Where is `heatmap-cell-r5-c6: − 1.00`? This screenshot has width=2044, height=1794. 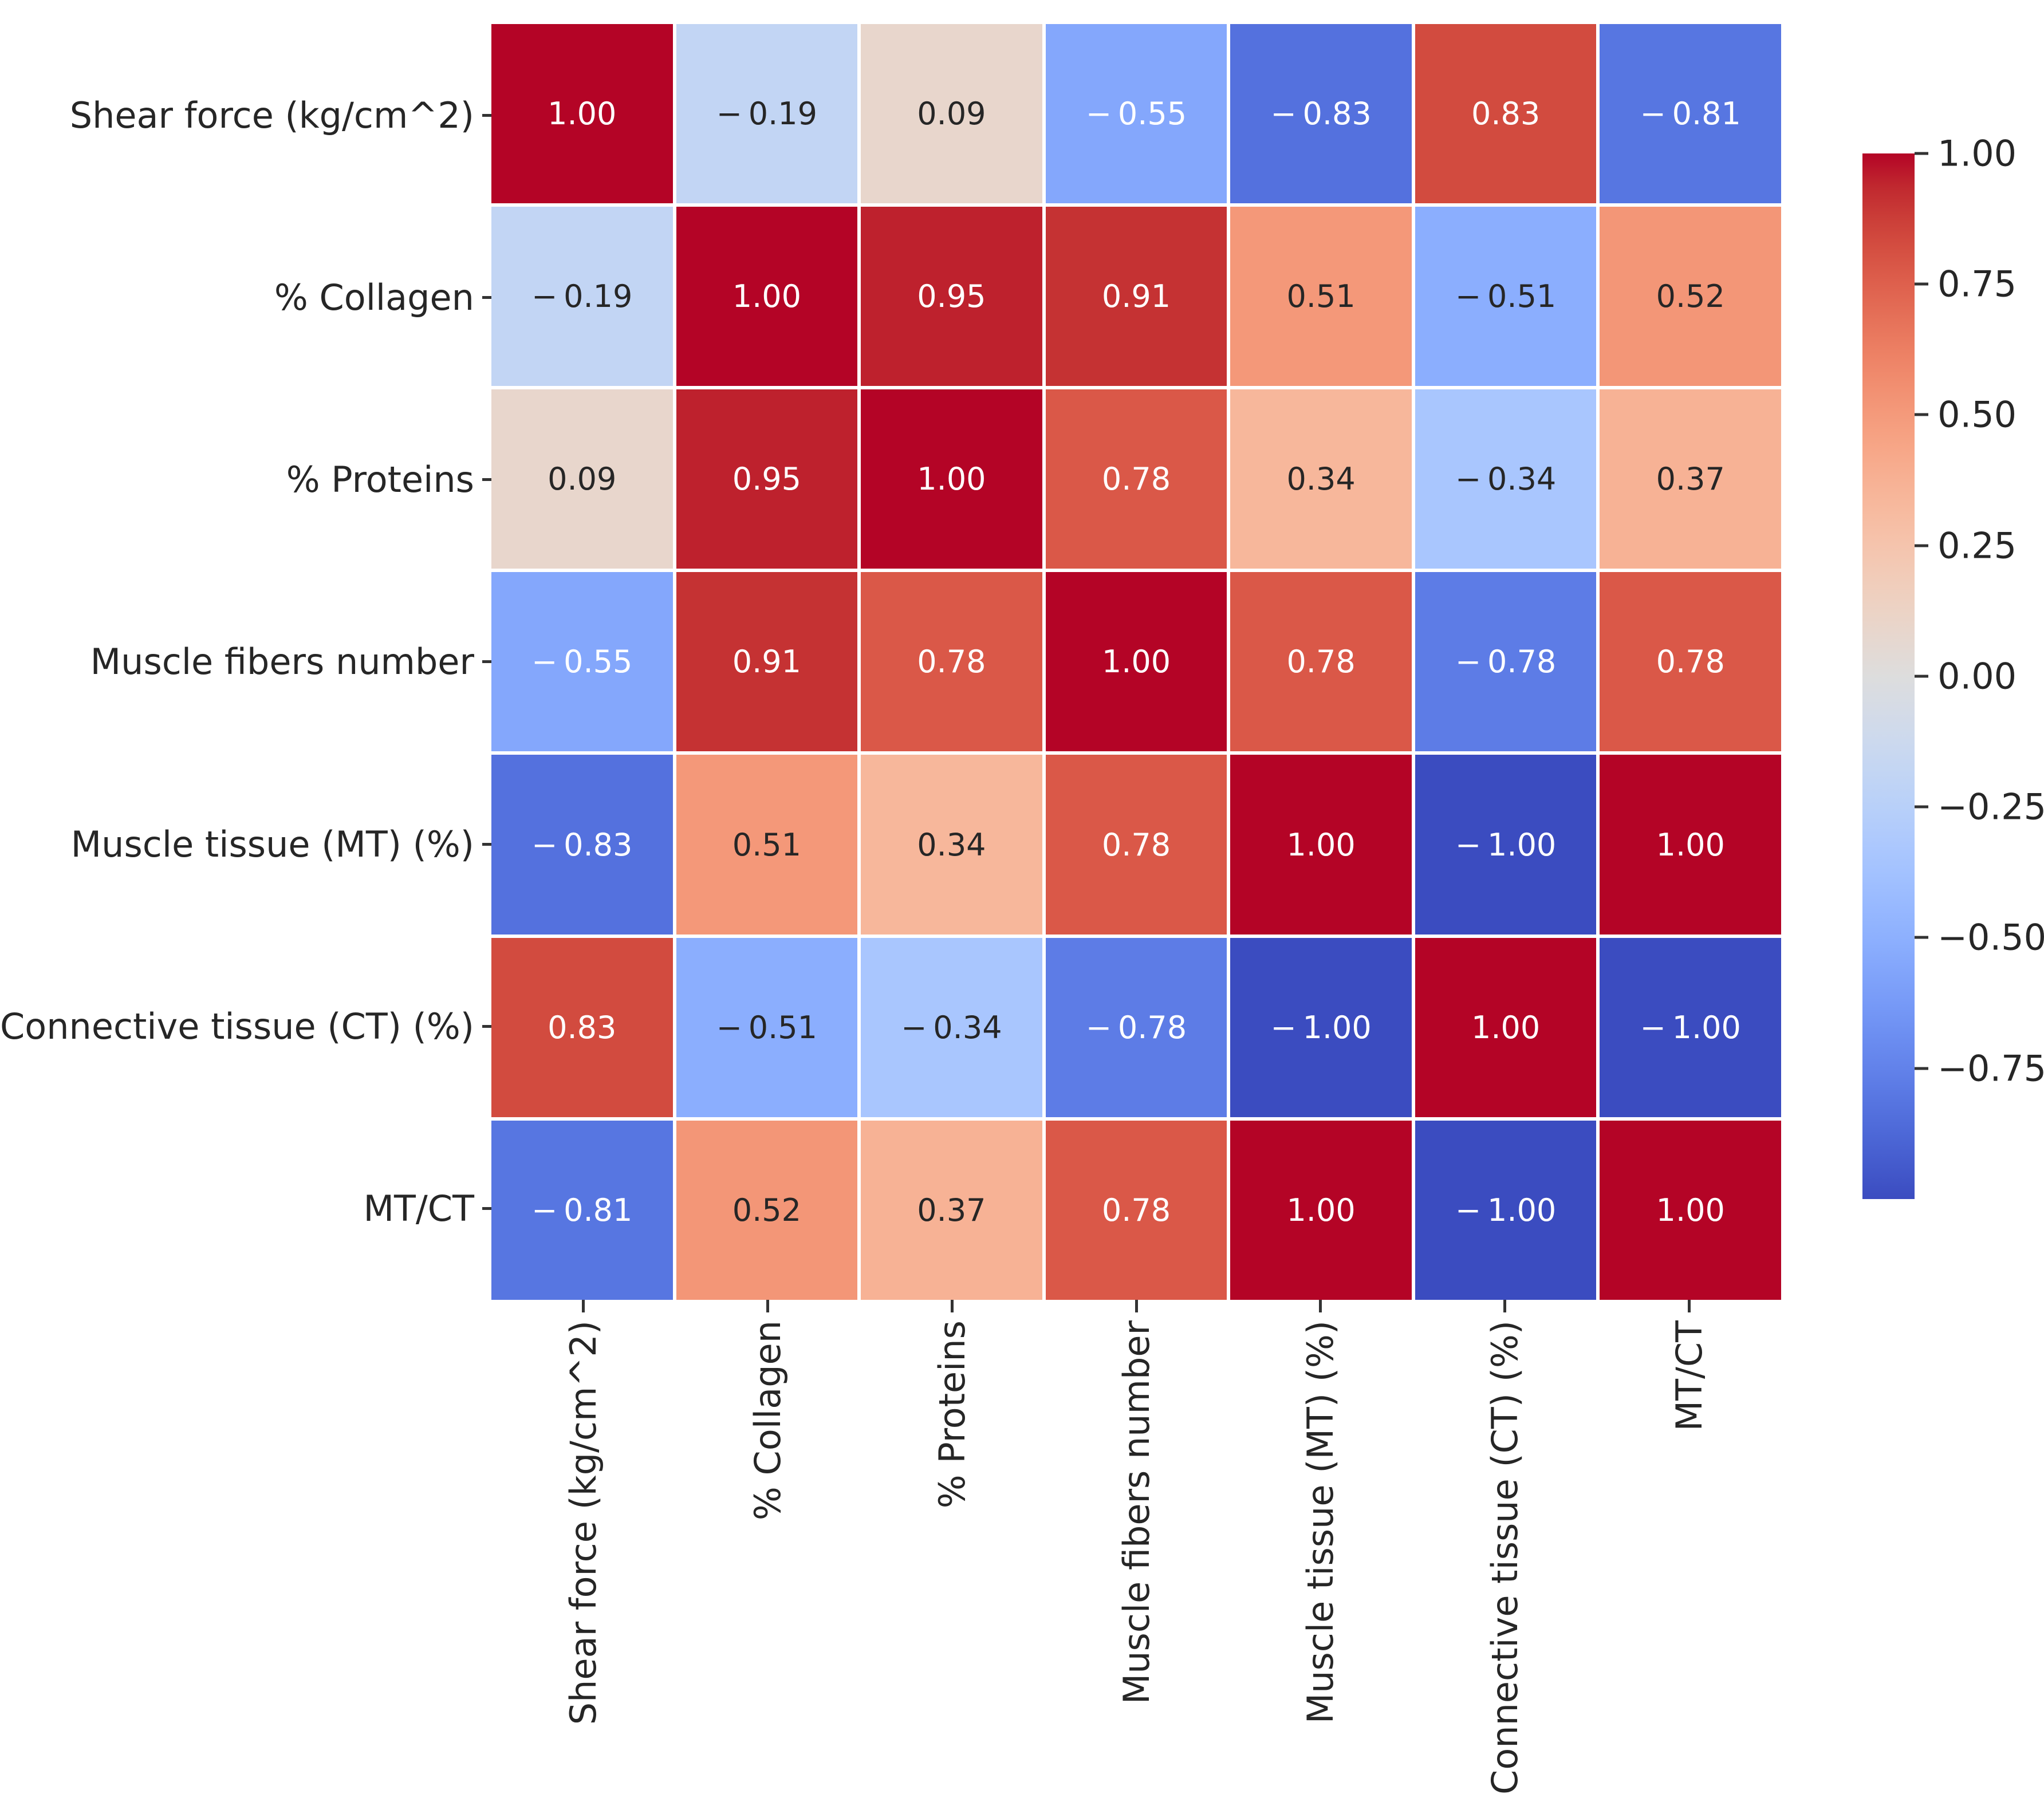 heatmap-cell-r5-c6: − 1.00 is located at coordinates (1691, 1027).